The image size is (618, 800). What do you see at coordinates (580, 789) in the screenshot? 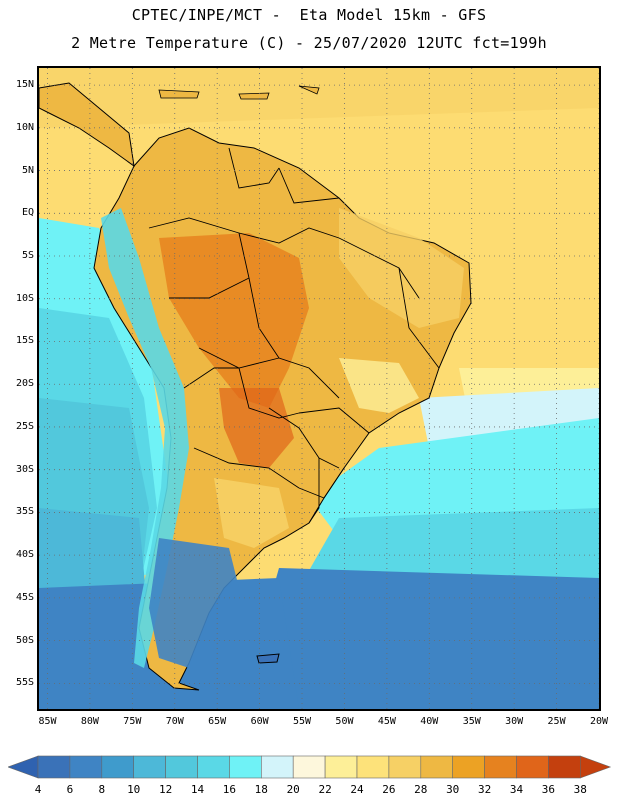
I see `colorbar-tick-label: 38` at bounding box center [580, 789].